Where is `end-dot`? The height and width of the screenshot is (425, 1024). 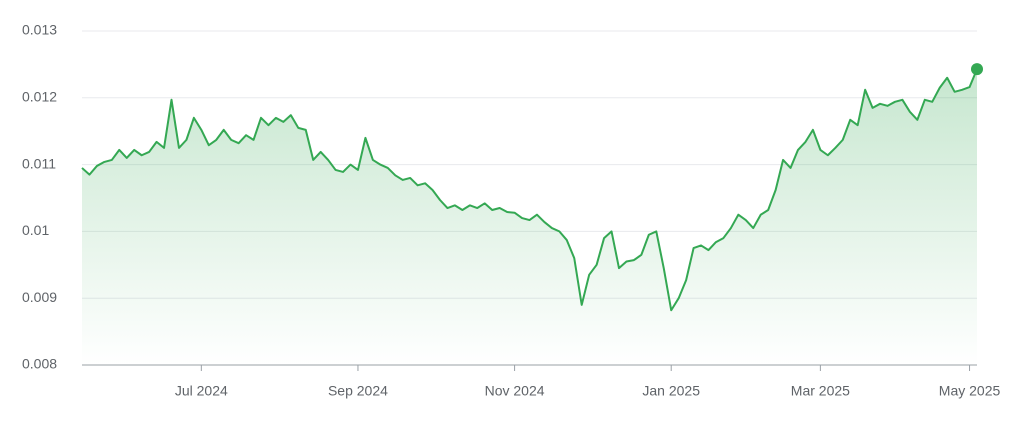
end-dot is located at coordinates (977, 69).